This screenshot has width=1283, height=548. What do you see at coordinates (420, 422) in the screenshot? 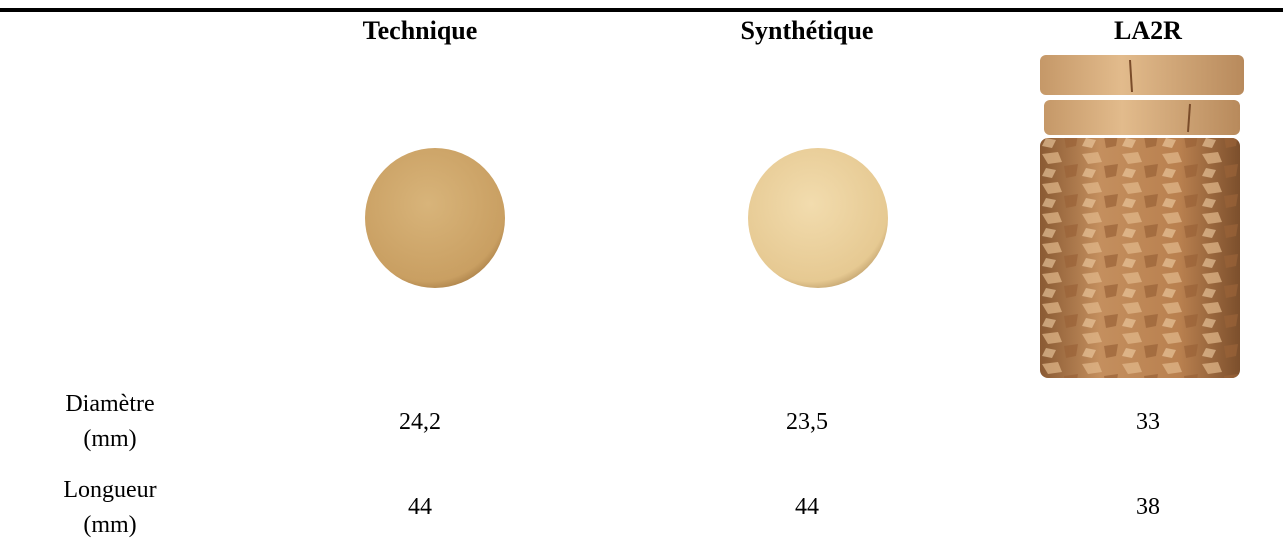
I see `cell: 24,2` at bounding box center [420, 422].